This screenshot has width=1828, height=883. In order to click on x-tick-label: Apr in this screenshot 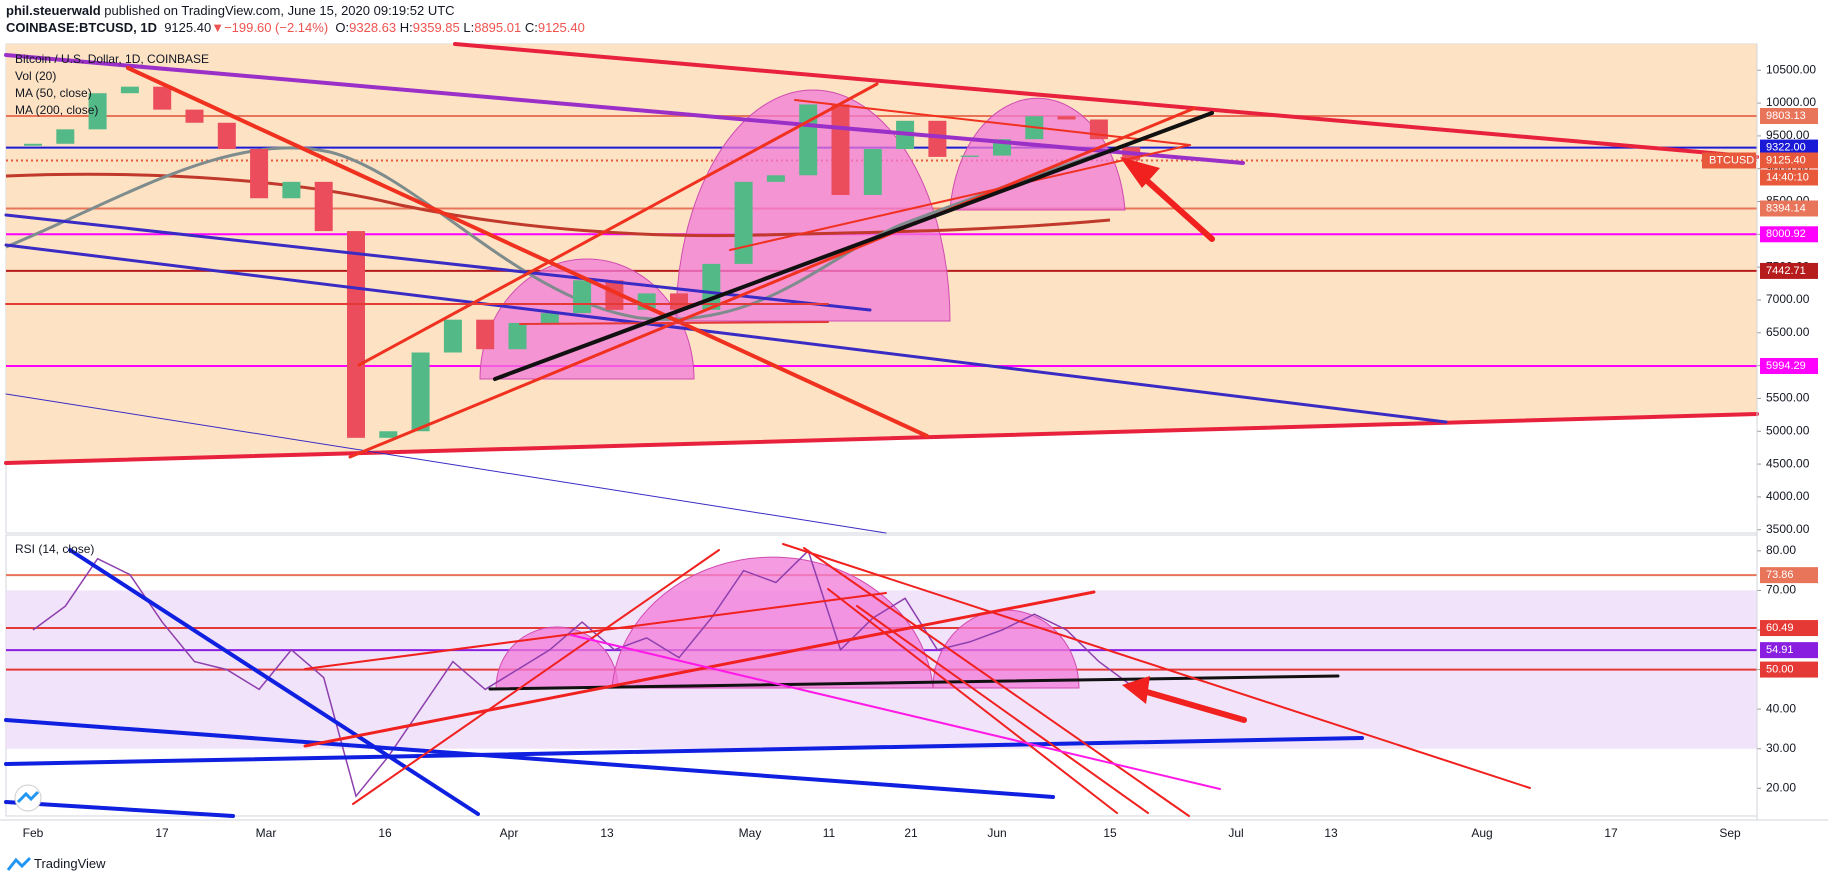, I will do `click(509, 833)`.